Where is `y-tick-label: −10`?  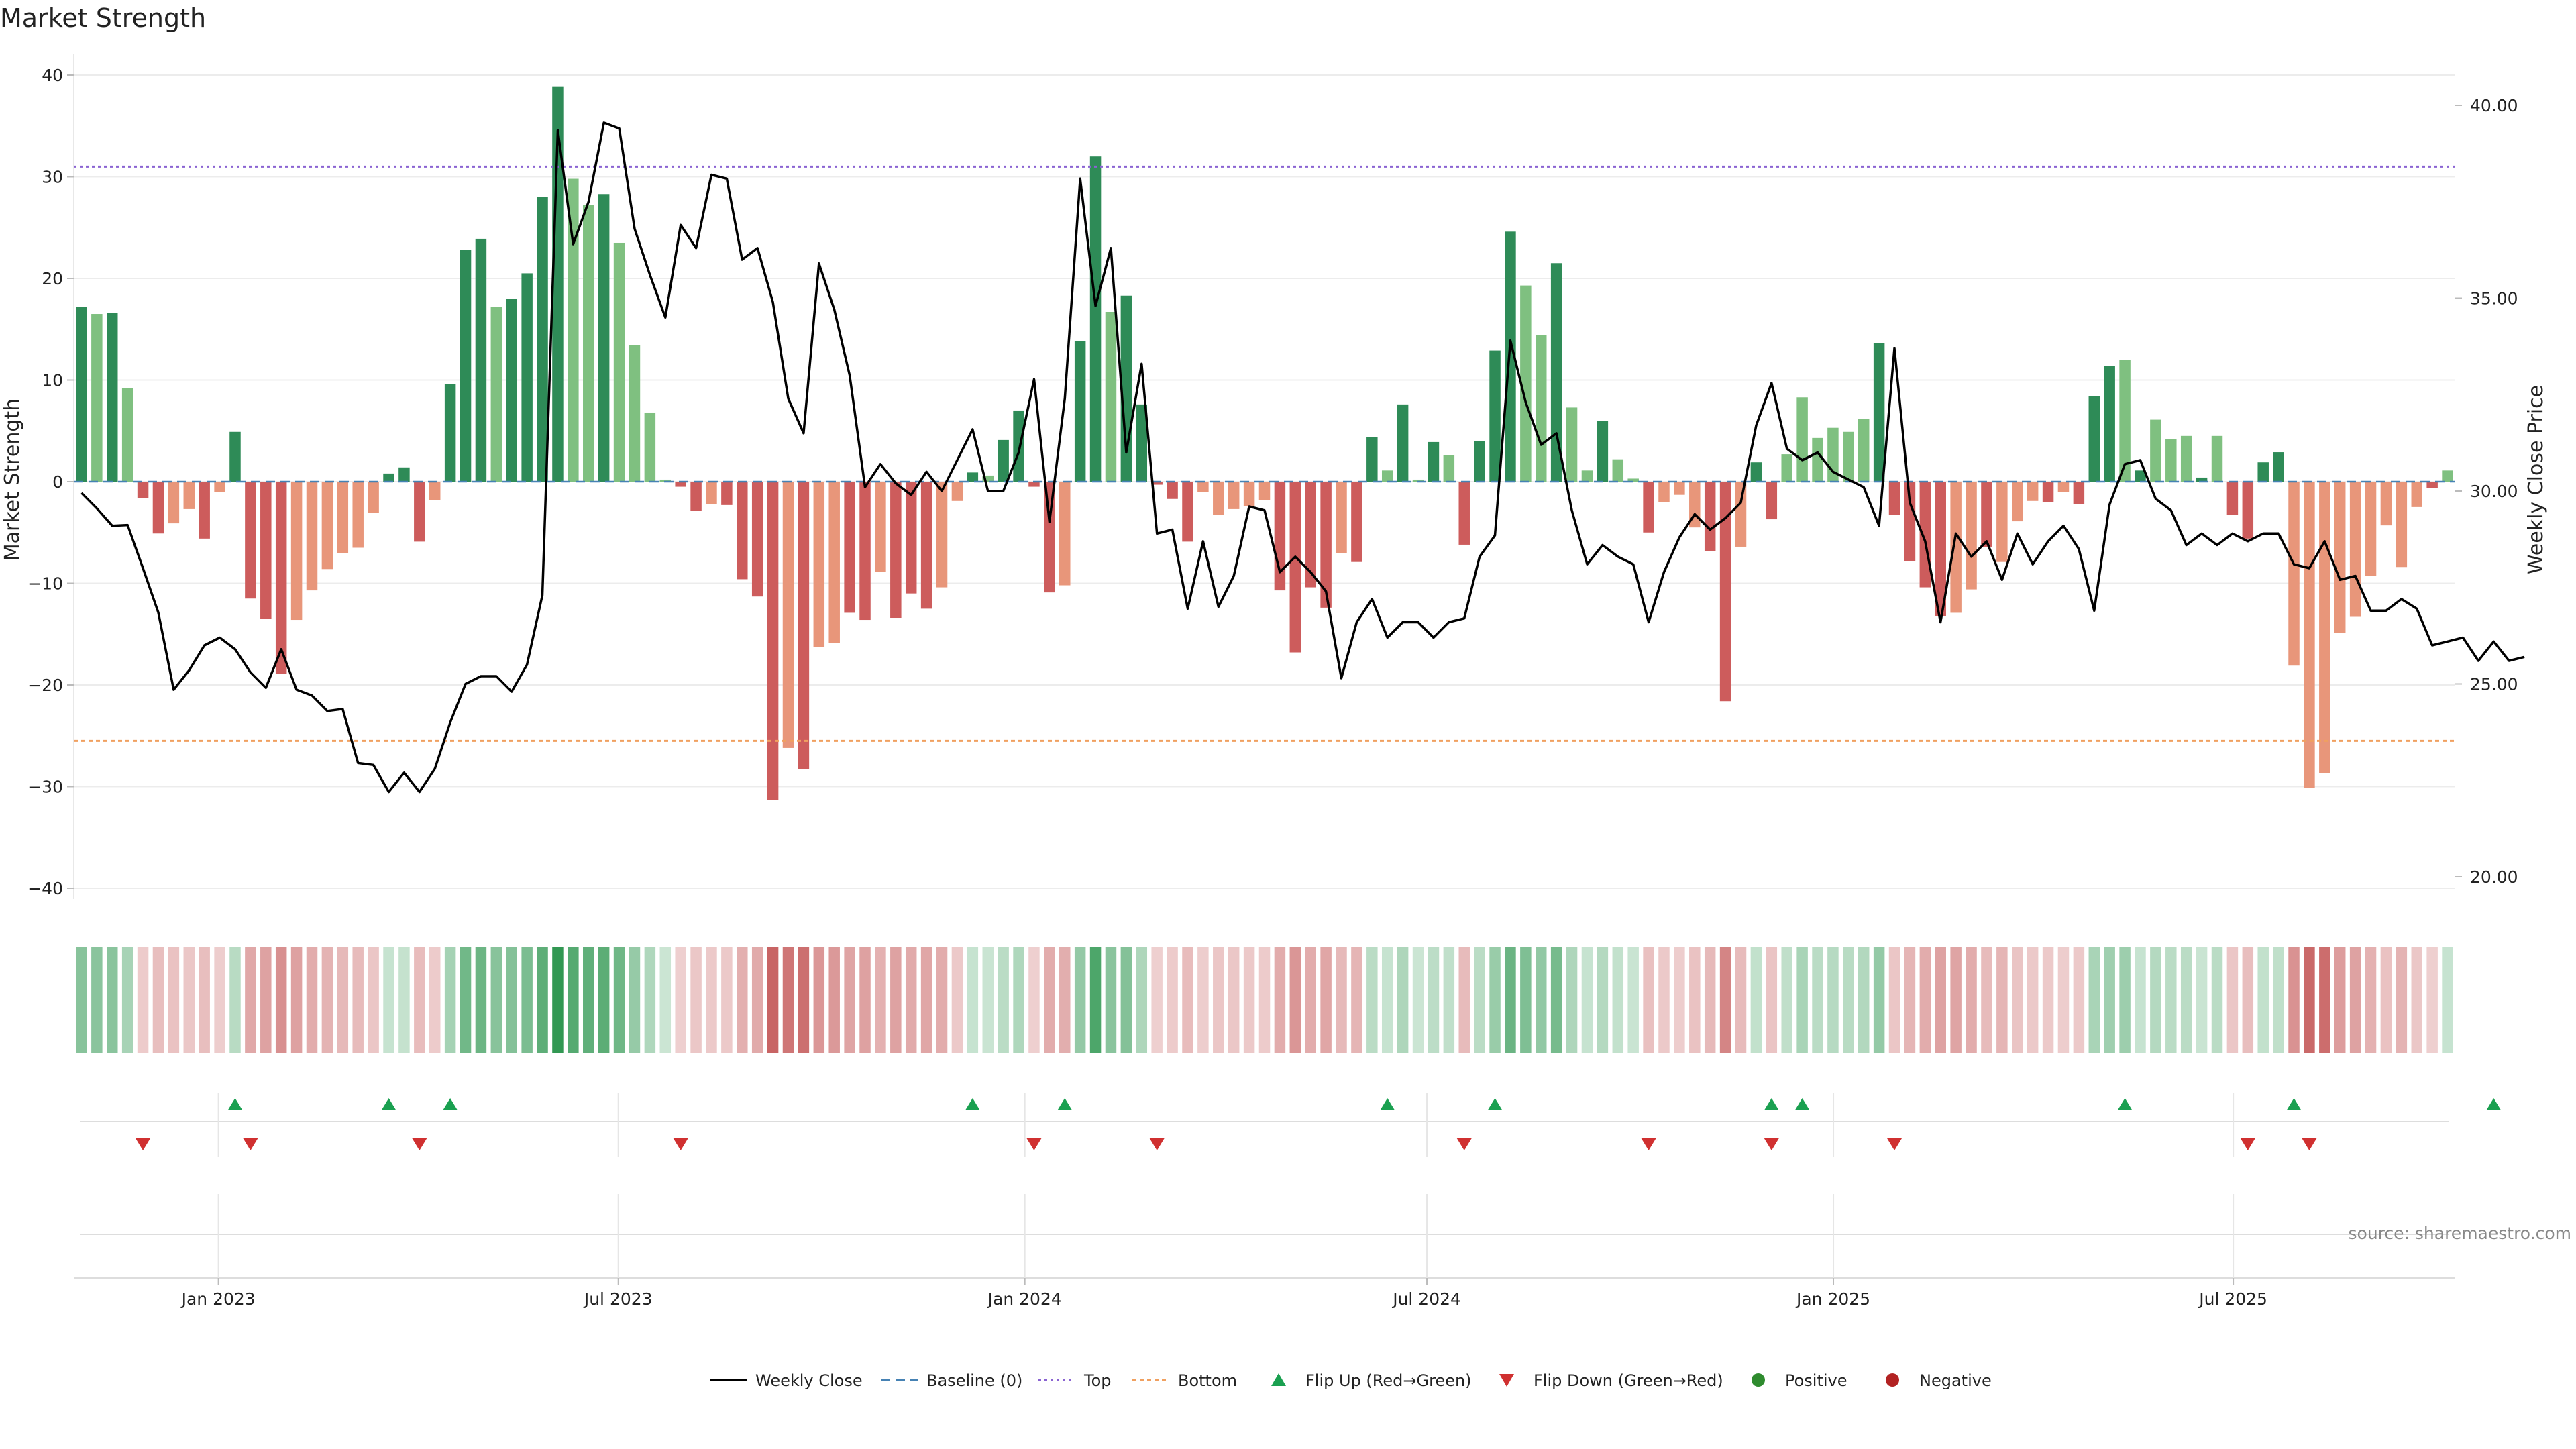 y-tick-label: −10 is located at coordinates (45, 584).